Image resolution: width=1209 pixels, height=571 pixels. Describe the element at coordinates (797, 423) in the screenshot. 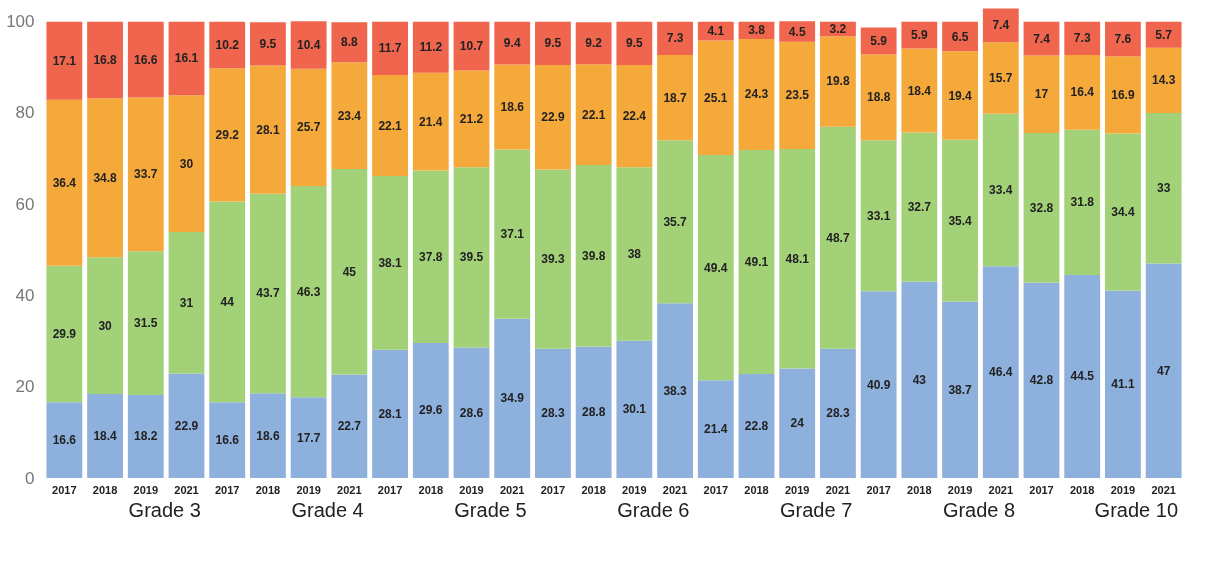

I see `data-label: 24` at that location.